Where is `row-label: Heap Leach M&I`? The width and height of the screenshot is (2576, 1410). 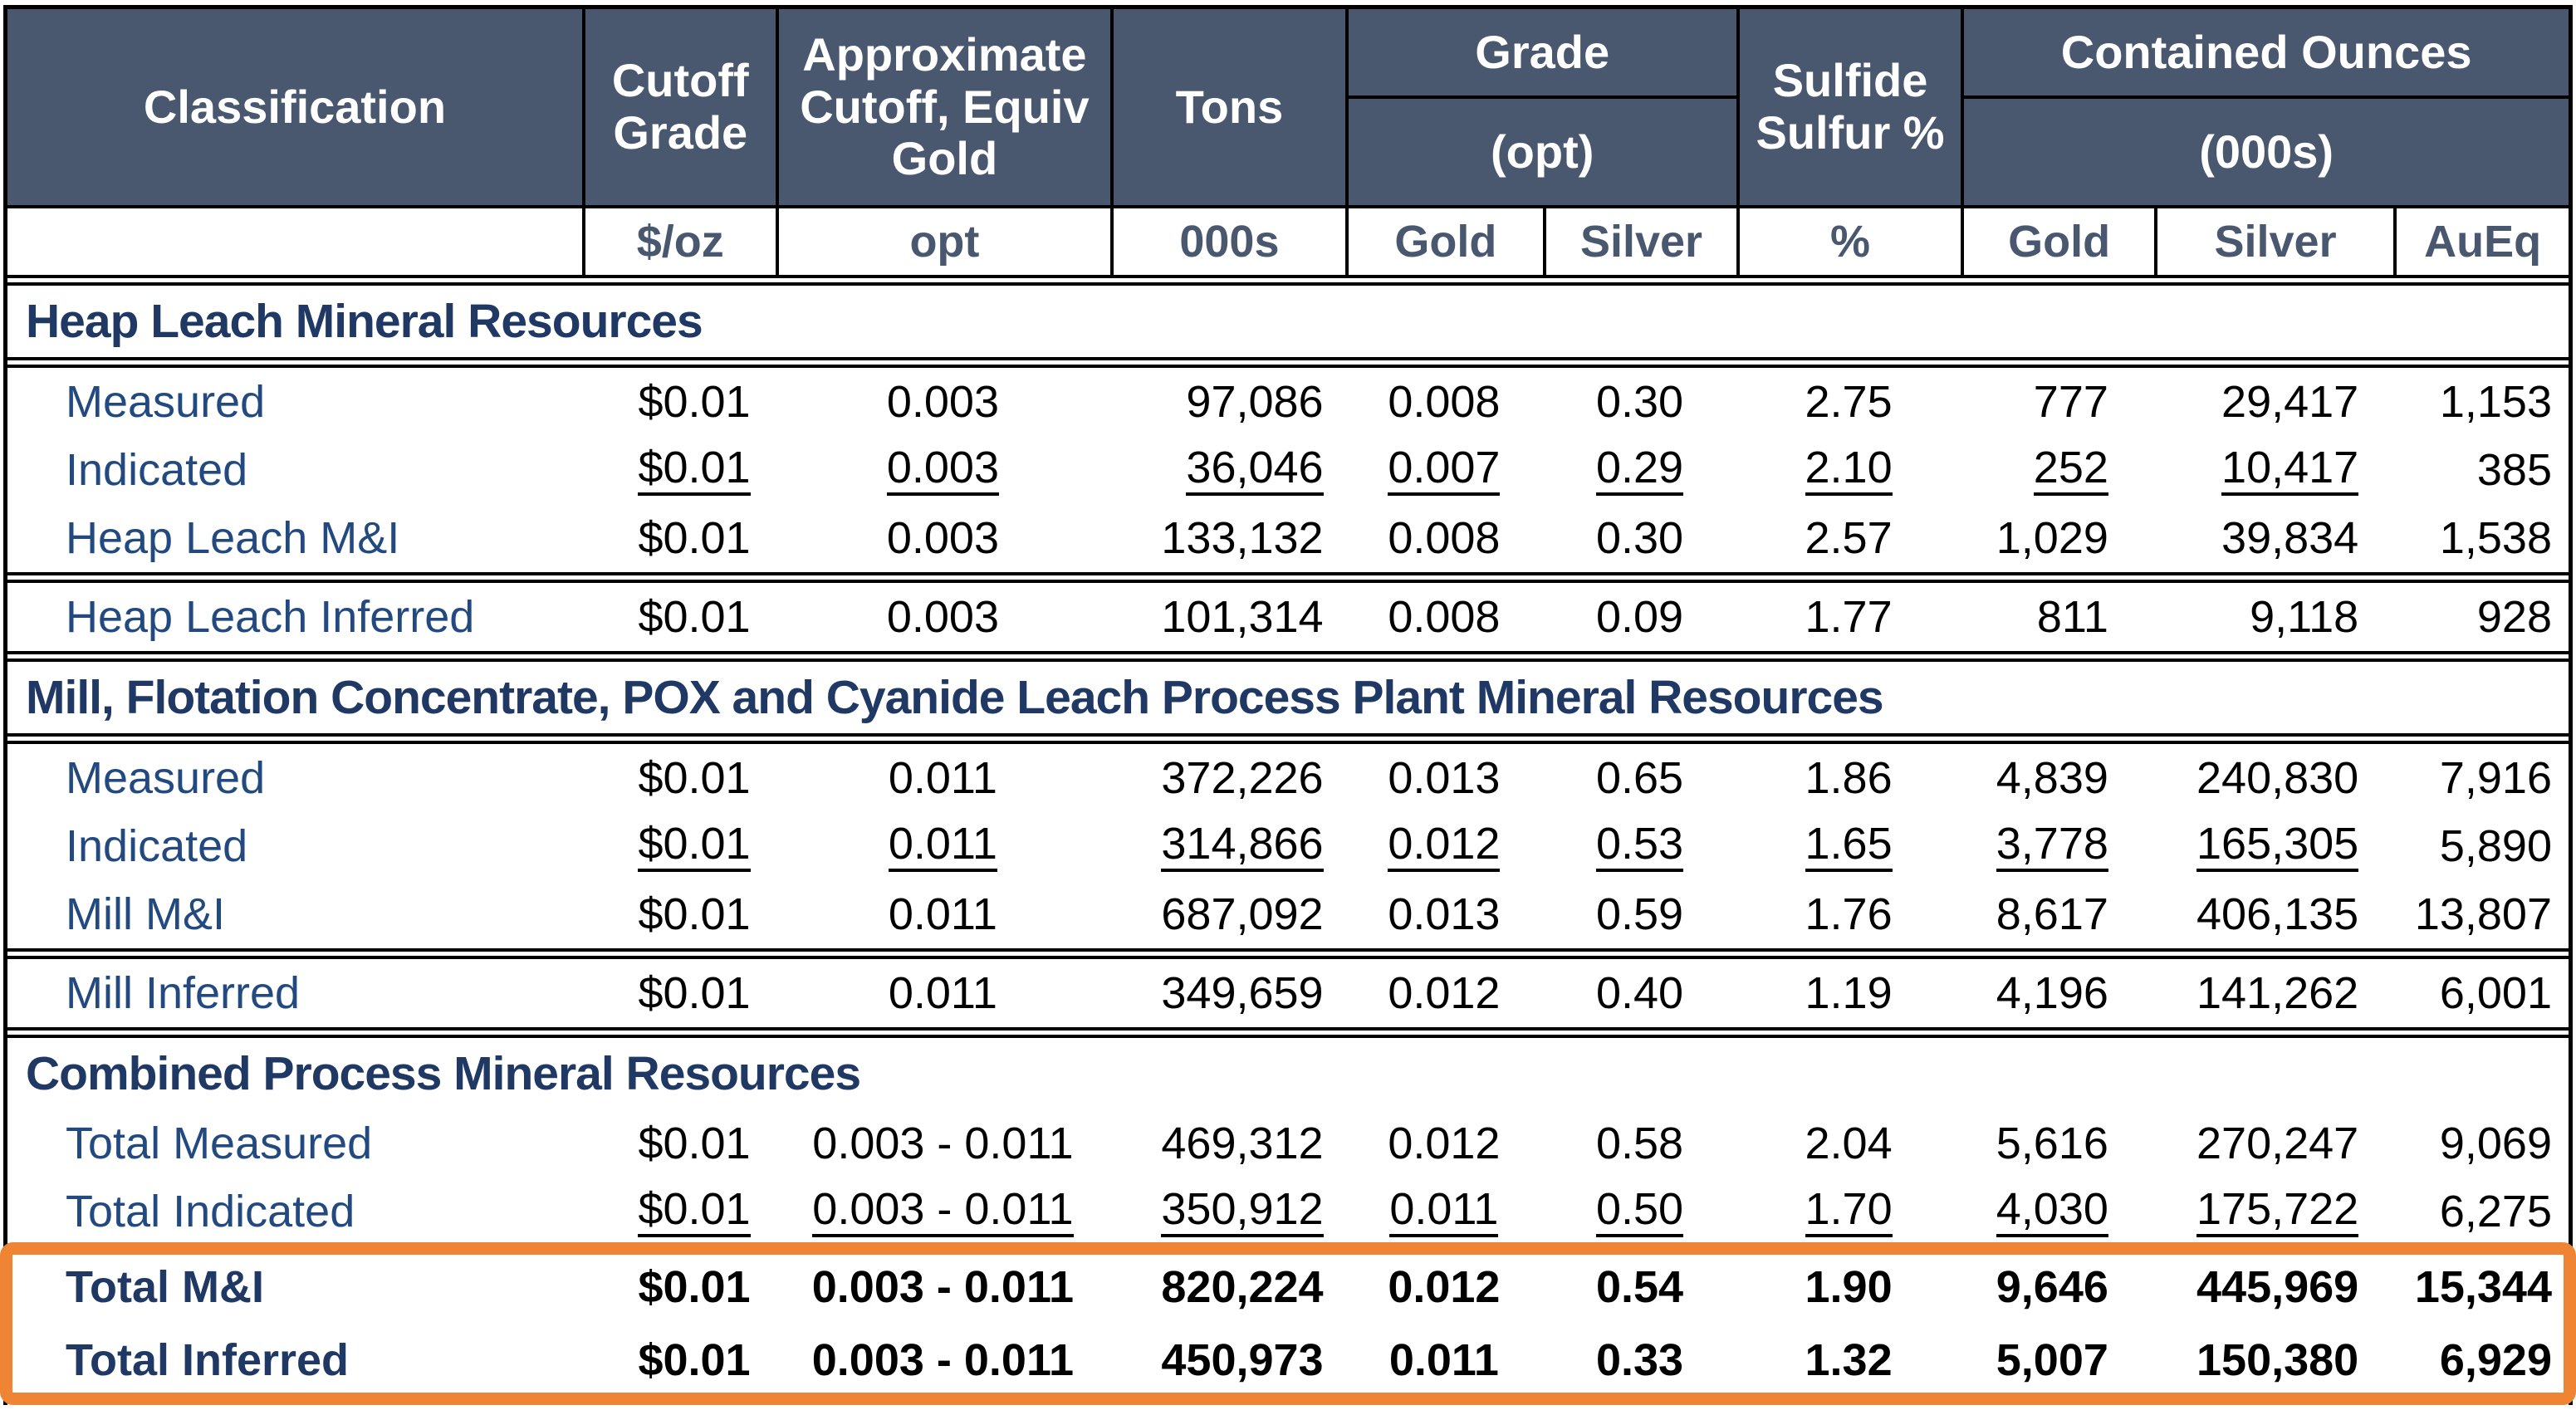
row-label: Heap Leach M&I is located at coordinates (233, 538).